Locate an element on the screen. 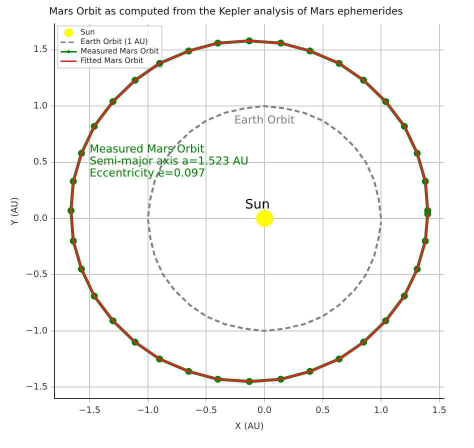  annotation: Earth Orbit is located at coordinates (265, 119).